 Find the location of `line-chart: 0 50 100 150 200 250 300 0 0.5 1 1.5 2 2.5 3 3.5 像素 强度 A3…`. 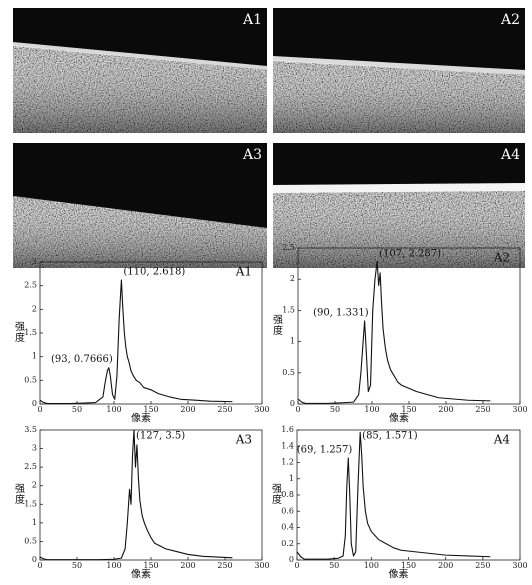

line-chart: 0 50 100 150 200 250 300 0 0.5 1 1.5 2 2.5 3 3.5 像素 强度 A3… is located at coordinates (141, 503).